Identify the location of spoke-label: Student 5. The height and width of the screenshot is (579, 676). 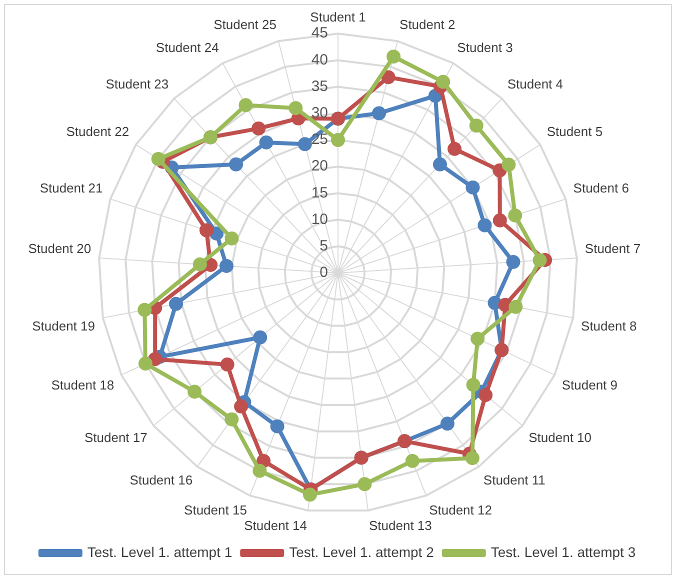
(574, 132).